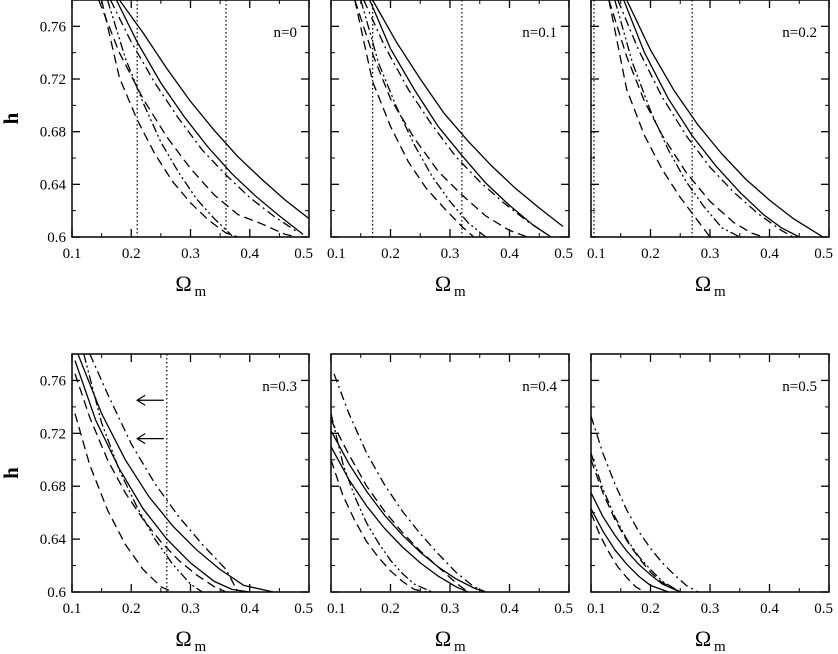  What do you see at coordinates (799, 387) in the screenshot?
I see `panel-label: n=0.5` at bounding box center [799, 387].